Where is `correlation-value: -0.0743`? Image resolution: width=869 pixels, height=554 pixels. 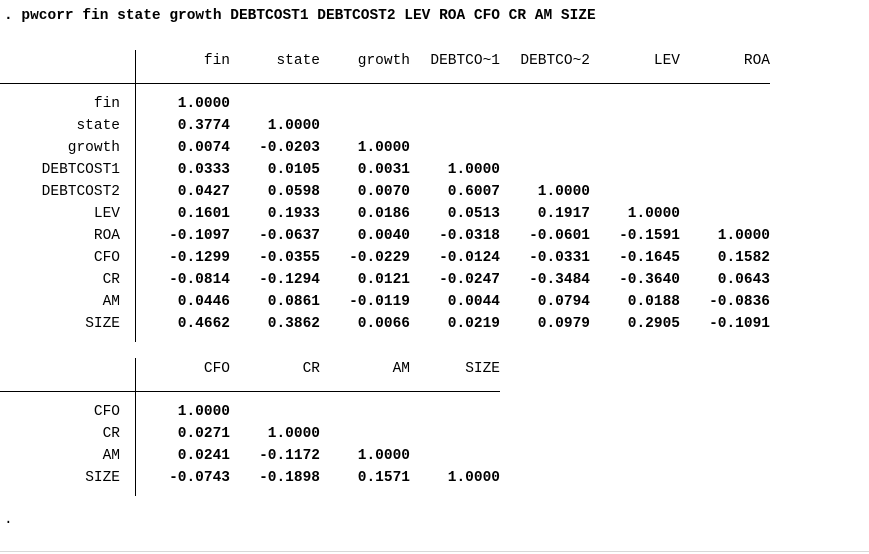
correlation-value: -0.0743 is located at coordinates (199, 478).